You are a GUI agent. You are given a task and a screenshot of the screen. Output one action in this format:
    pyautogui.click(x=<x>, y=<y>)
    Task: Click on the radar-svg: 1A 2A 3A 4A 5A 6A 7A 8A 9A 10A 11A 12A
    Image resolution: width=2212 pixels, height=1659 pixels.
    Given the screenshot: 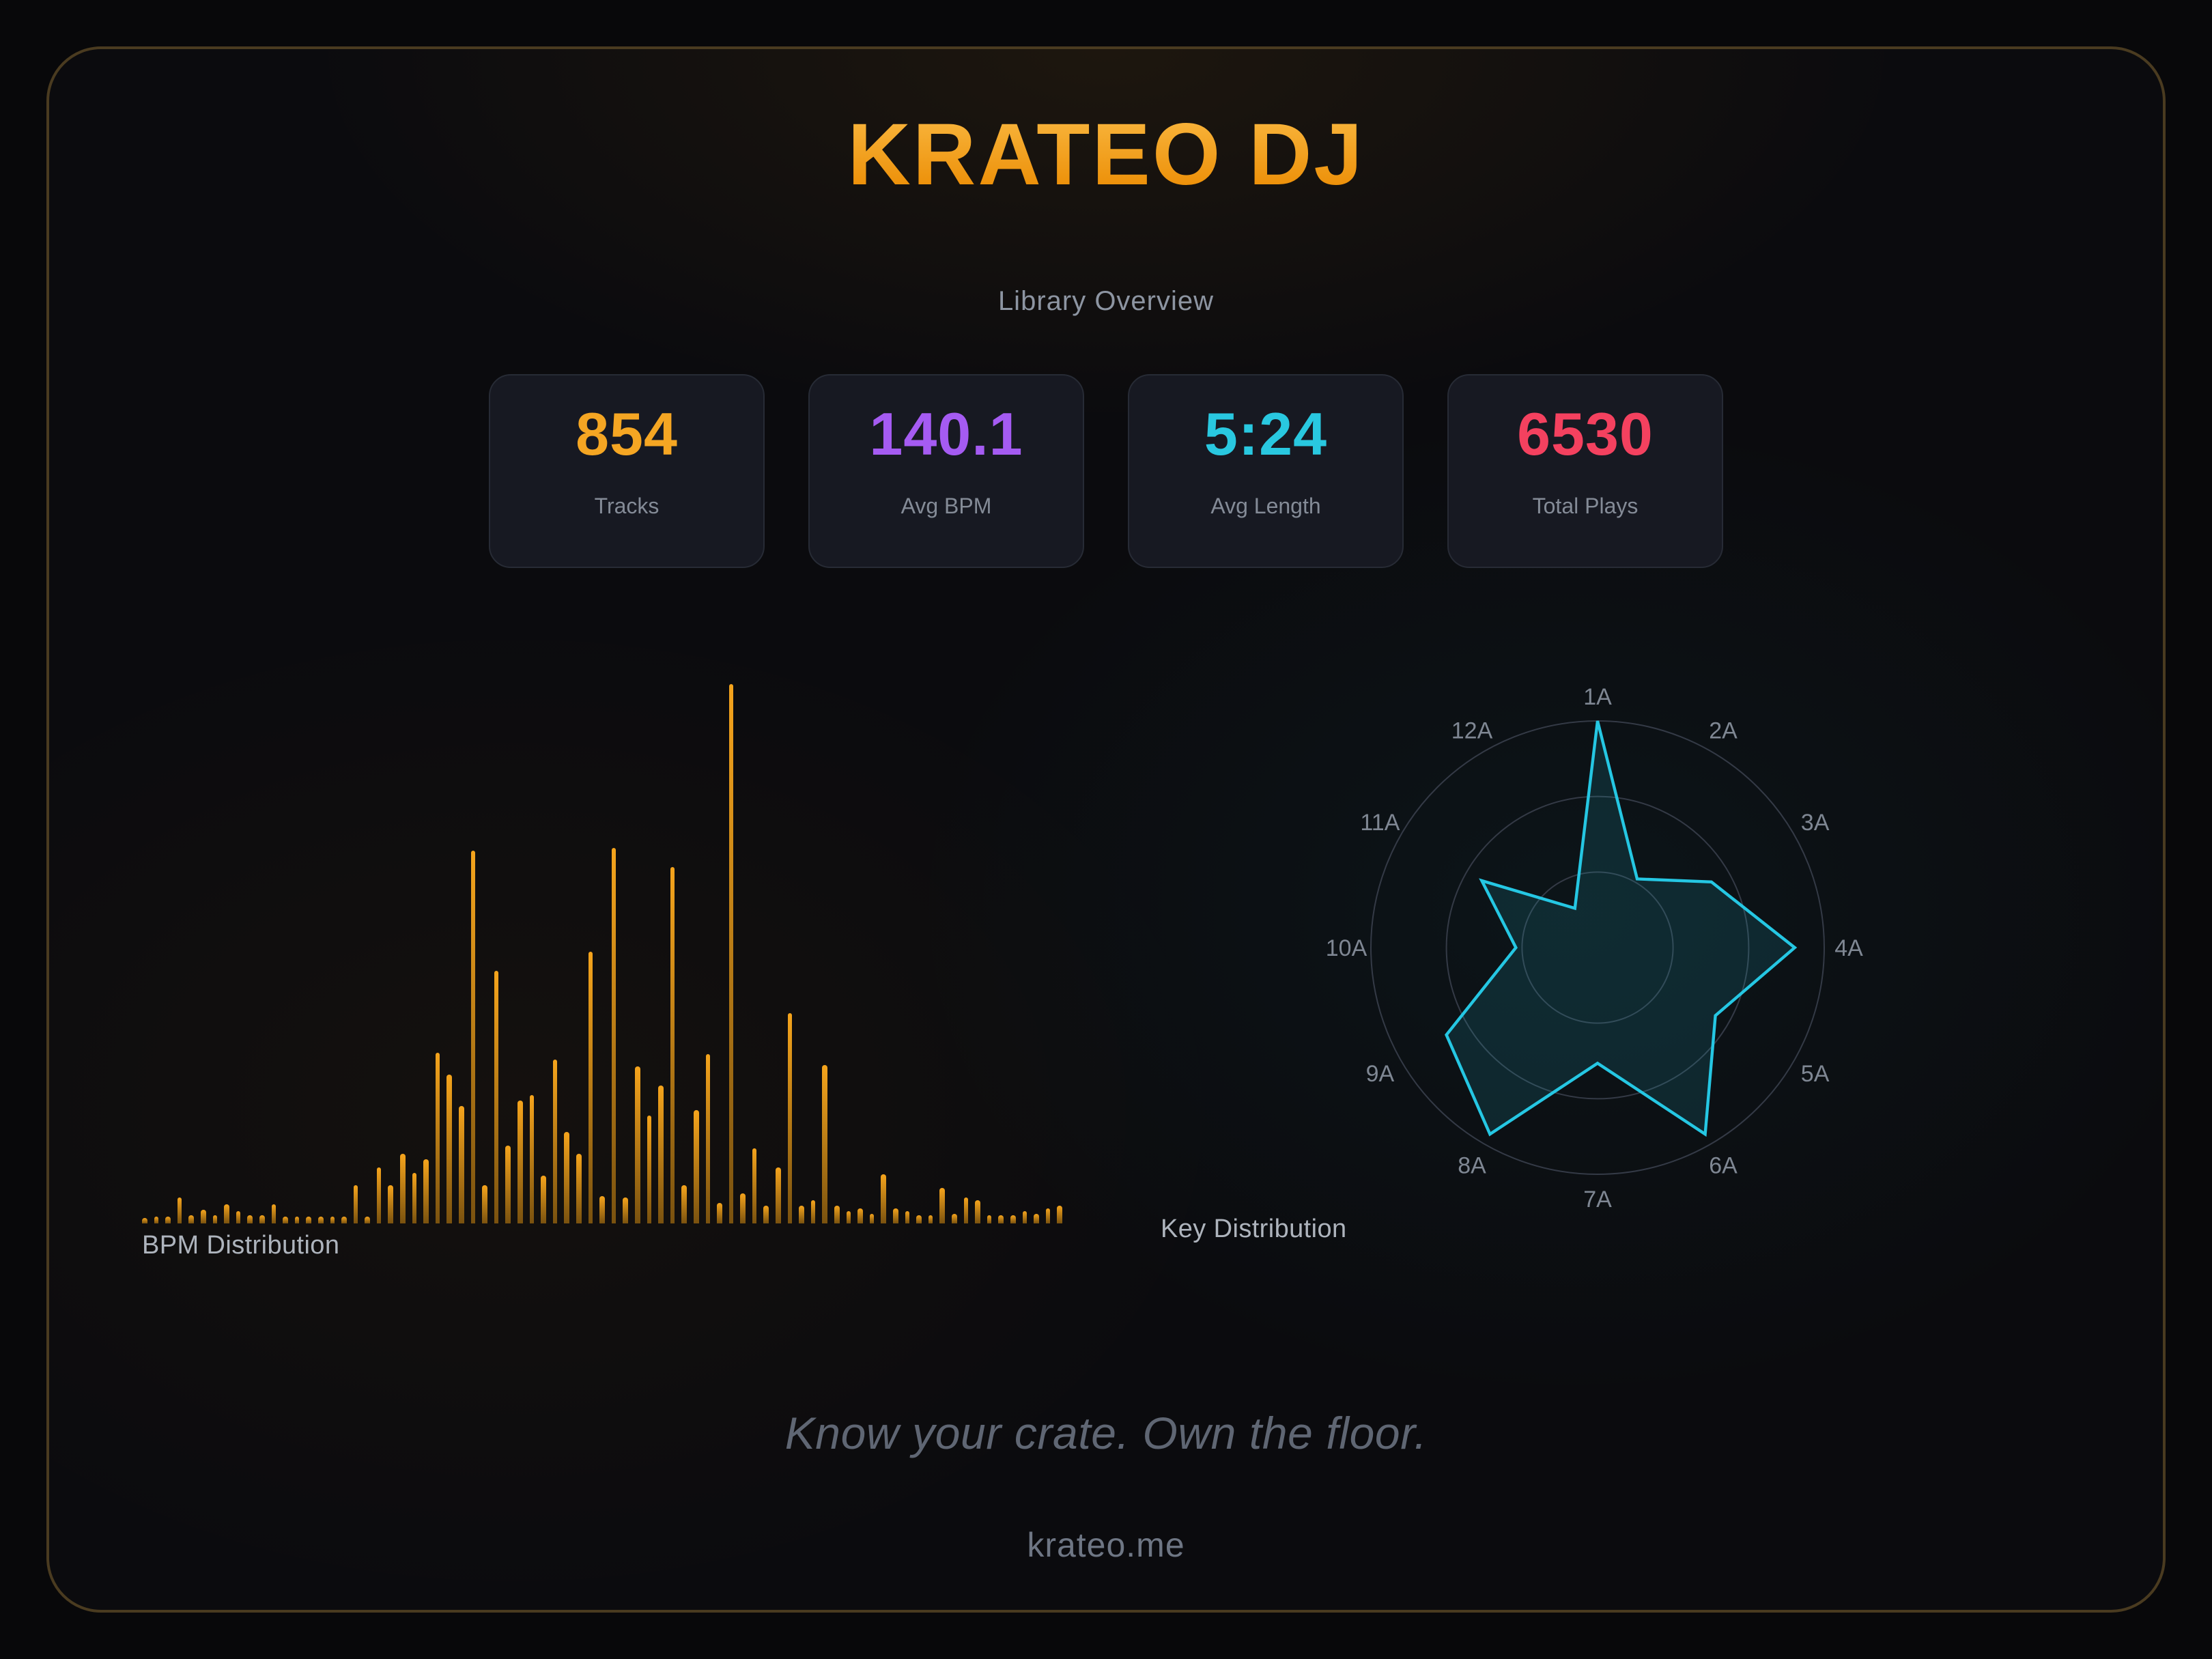 What is the action you would take?
    pyautogui.click(x=1594, y=948)
    